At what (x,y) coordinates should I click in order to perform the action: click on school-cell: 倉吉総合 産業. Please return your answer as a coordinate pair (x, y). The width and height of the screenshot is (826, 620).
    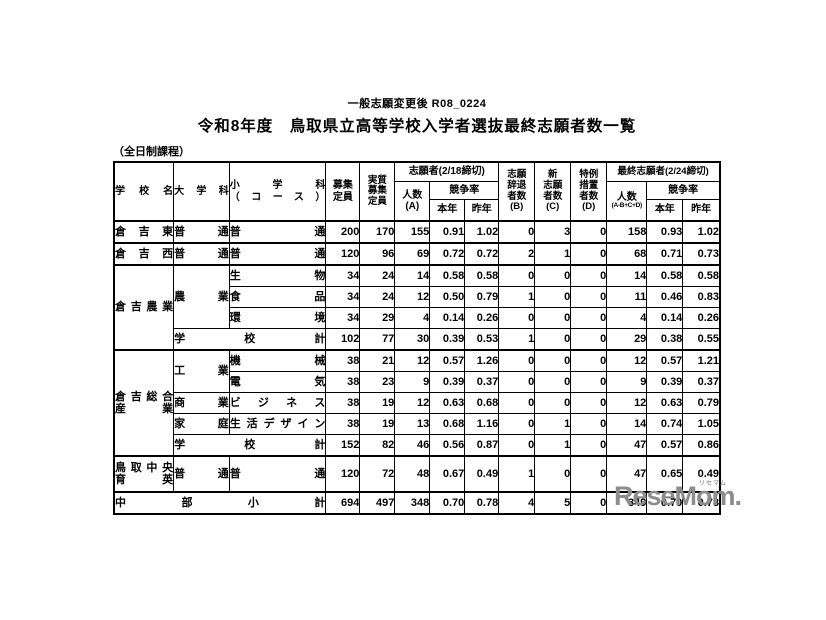
    Looking at the image, I should click on (144, 403).